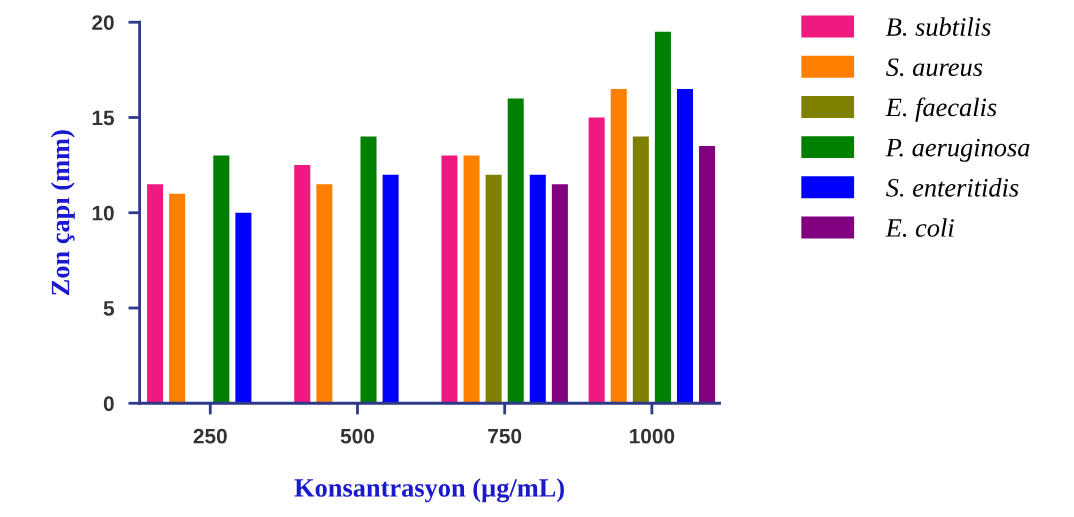 This screenshot has width=1074, height=517. What do you see at coordinates (941, 109) in the screenshot?
I see `legend-label: E. faecalis` at bounding box center [941, 109].